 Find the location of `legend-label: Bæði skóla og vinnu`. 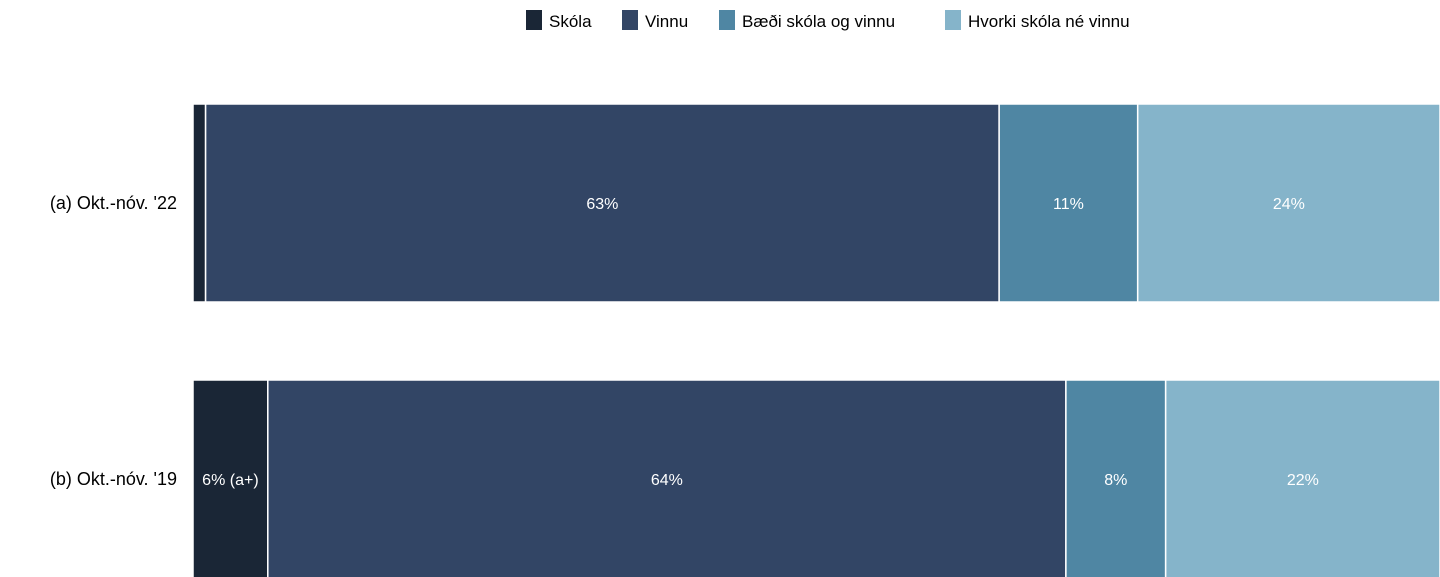

legend-label: Bæði skóla og vinnu is located at coordinates (818, 21).